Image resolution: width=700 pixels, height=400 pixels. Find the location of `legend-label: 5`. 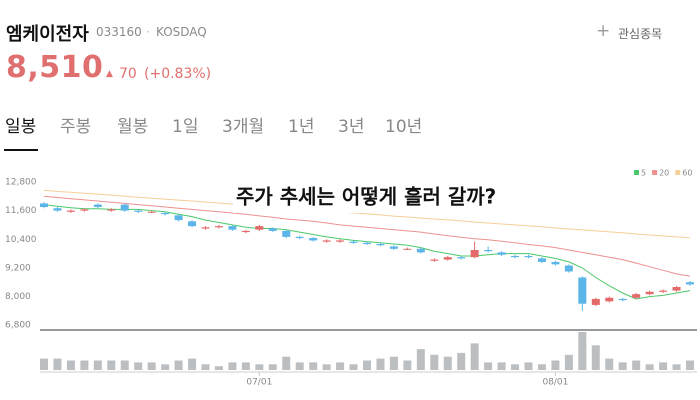

legend-label: 5 is located at coordinates (643, 173).